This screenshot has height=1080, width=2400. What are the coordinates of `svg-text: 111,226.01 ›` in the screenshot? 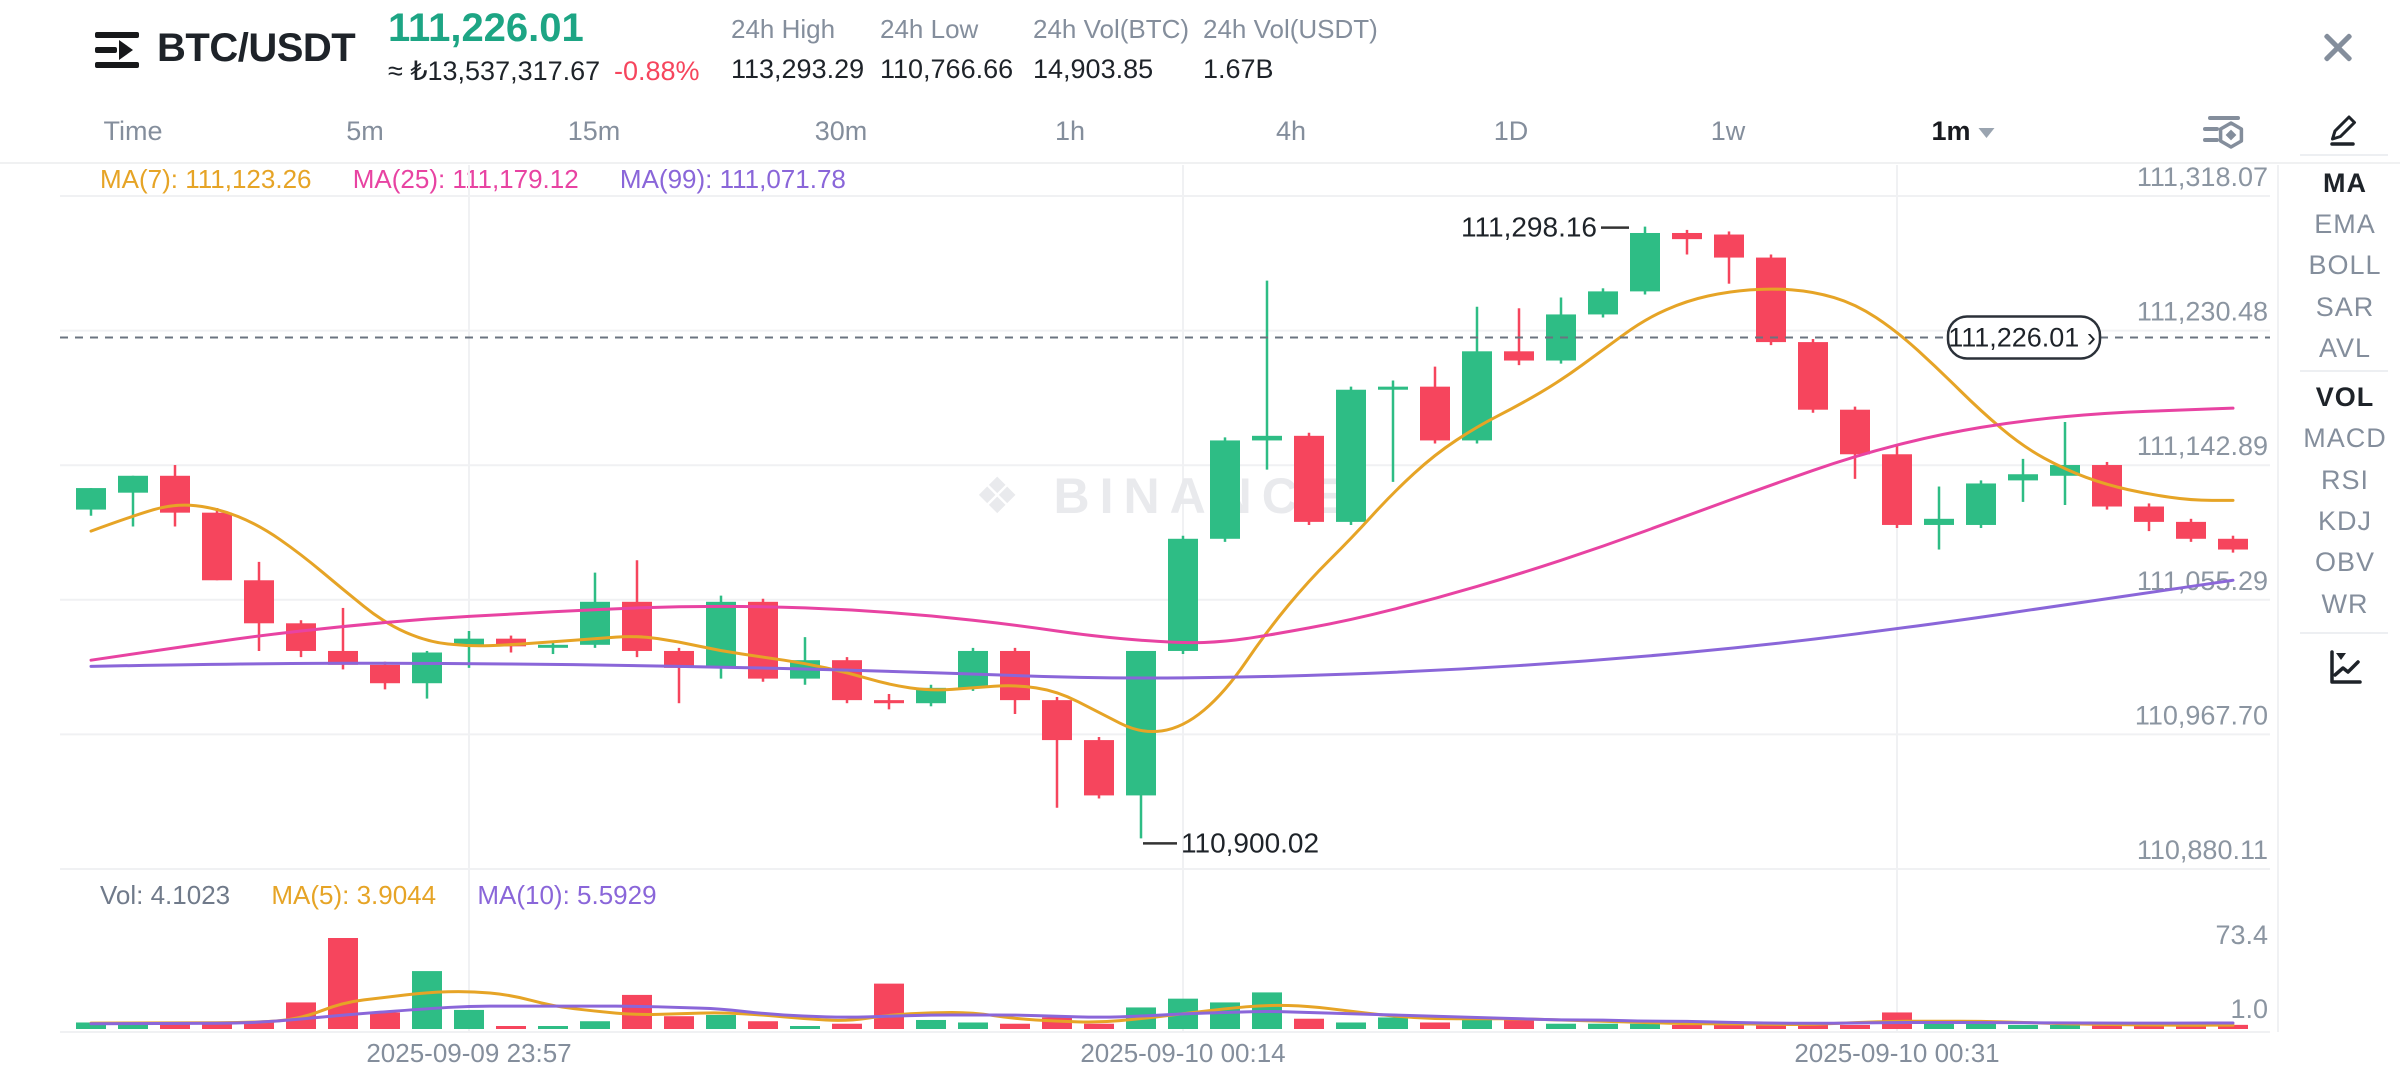 It's located at (2022, 337).